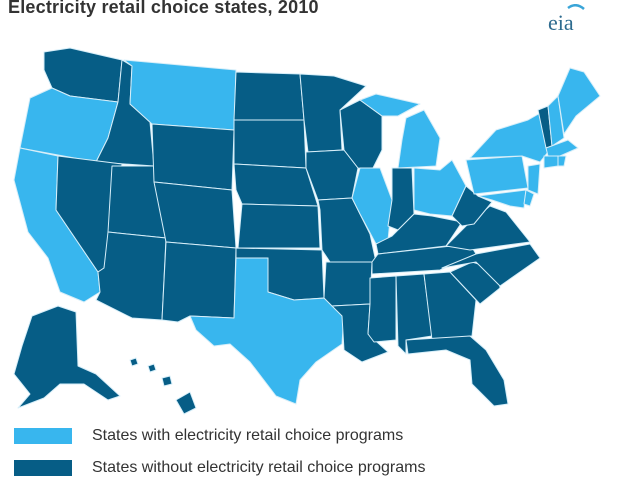  I want to click on eia-logo: eia, so click(568, 19).